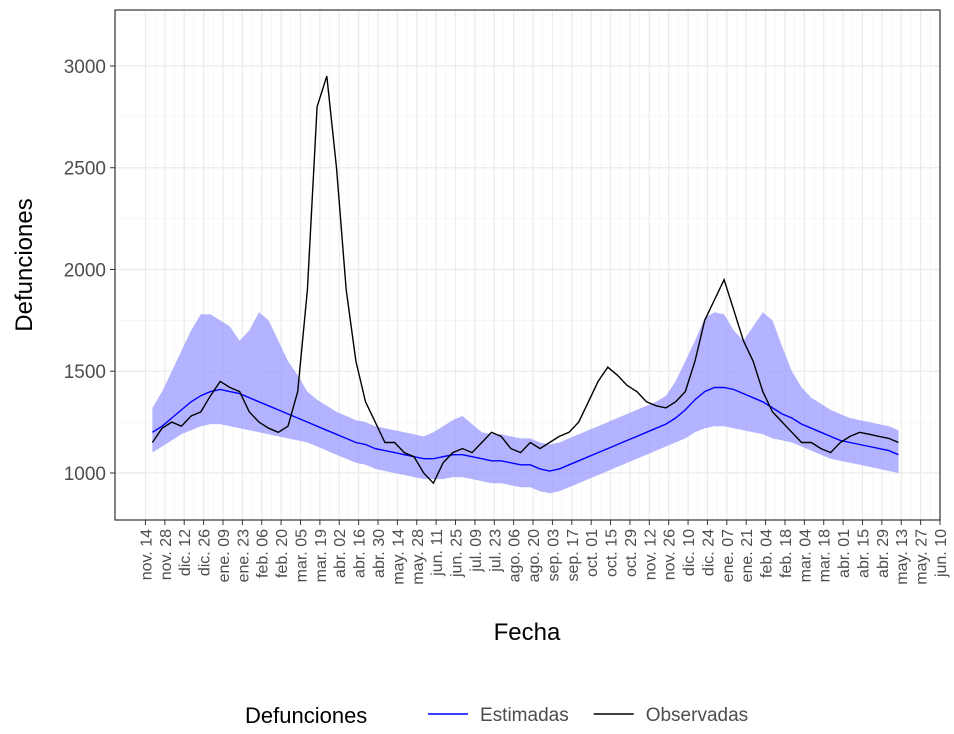 This screenshot has height=734, width=954. I want to click on x-axis-title: Fecha, so click(527, 632).